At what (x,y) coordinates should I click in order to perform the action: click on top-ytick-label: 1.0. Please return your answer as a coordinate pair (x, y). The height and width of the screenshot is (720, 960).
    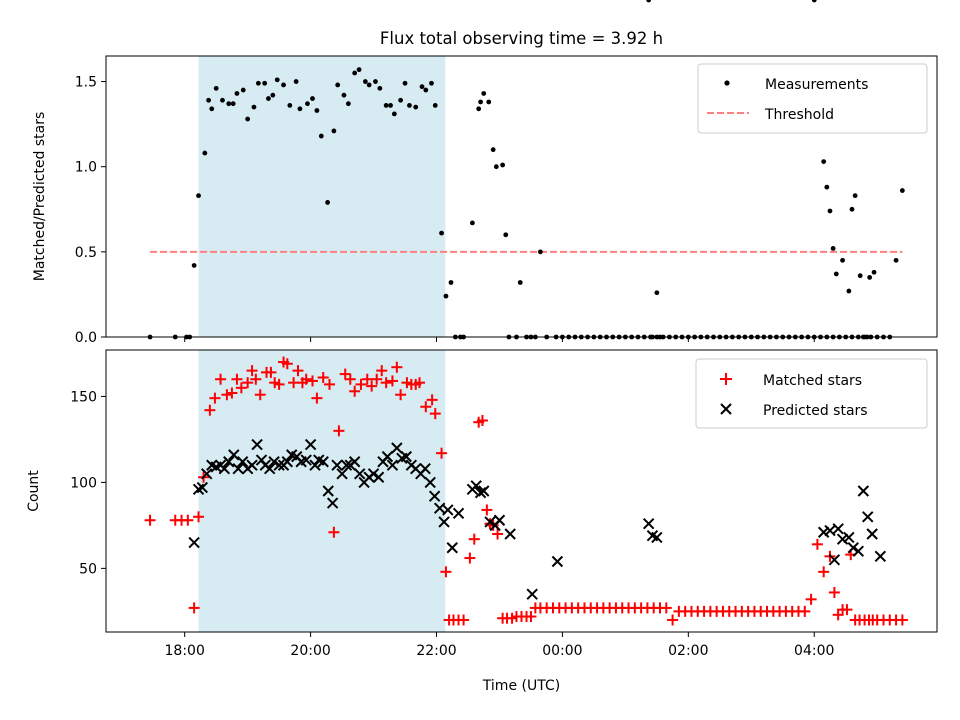
    Looking at the image, I should click on (86, 168).